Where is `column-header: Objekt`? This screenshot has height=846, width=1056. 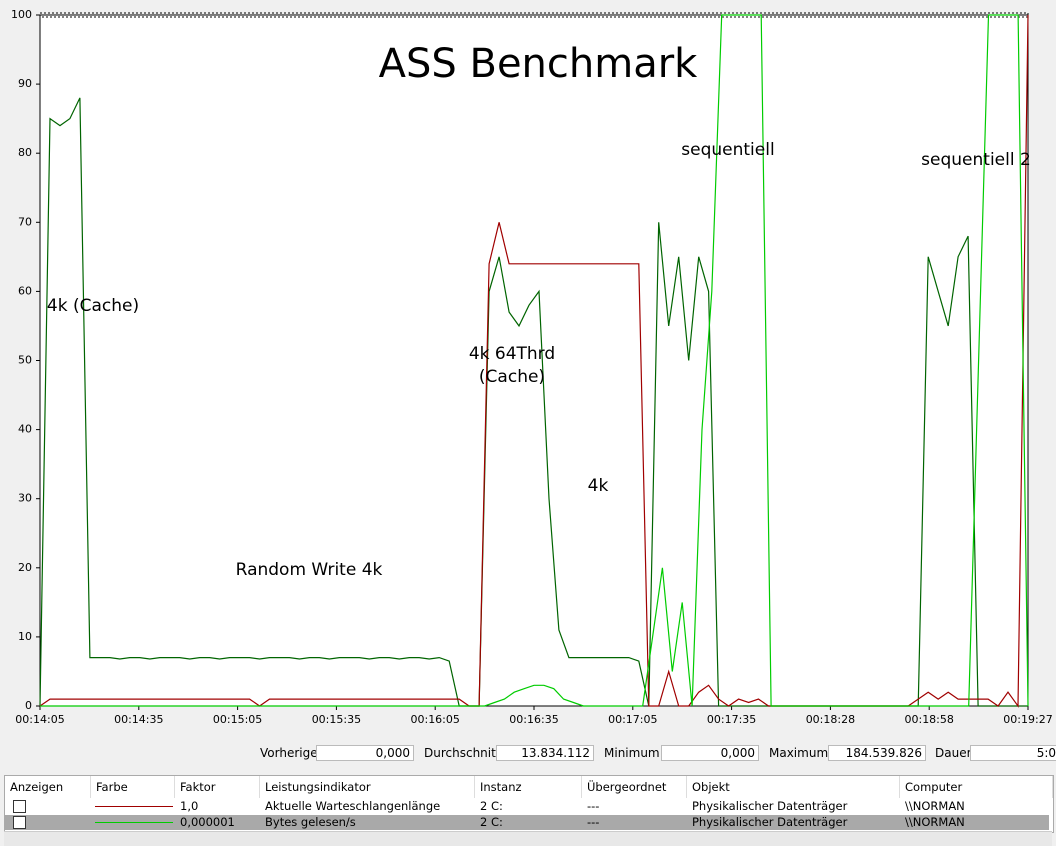
column-header: Objekt is located at coordinates (793, 787).